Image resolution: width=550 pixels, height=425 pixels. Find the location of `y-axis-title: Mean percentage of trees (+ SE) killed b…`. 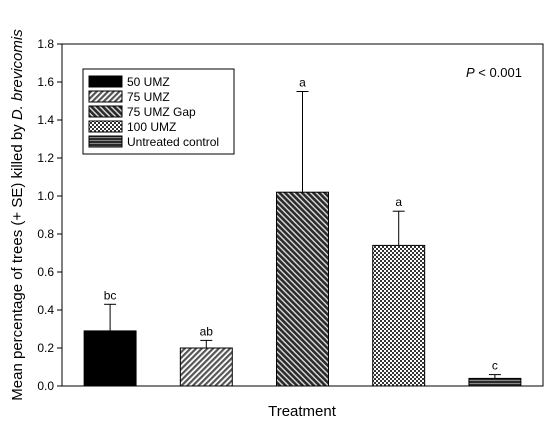

y-axis-title: Mean percentage of trees (+ SE) killed b… is located at coordinates (17, 215).